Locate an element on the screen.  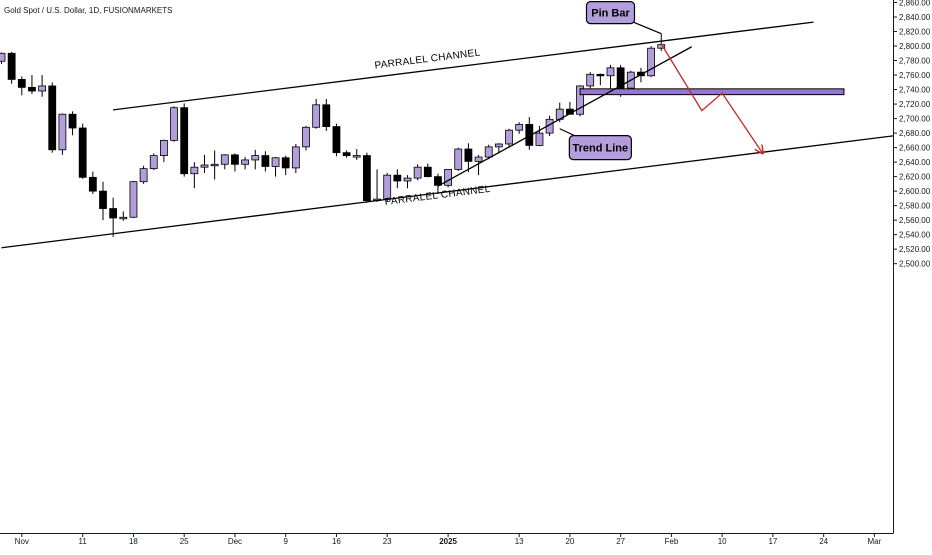
price-tick-label: 2,760.00 is located at coordinates (915, 75).